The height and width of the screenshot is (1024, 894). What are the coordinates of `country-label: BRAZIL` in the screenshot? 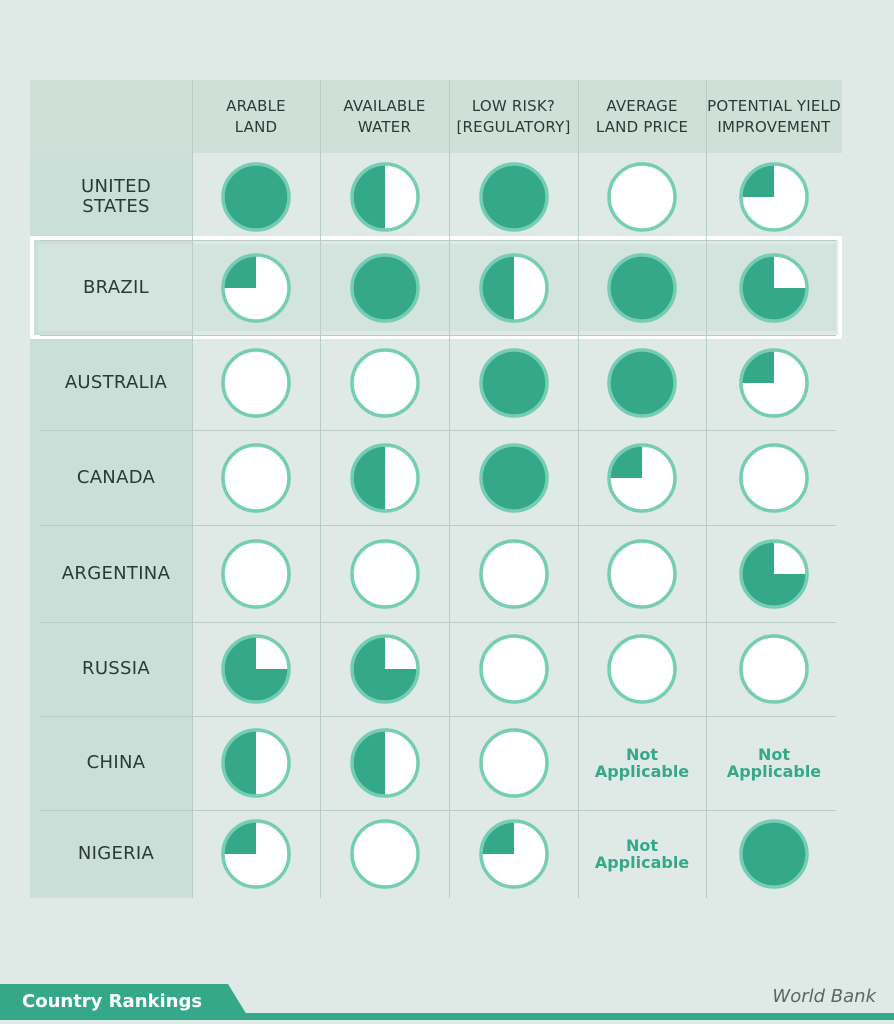 It's located at (116, 287).